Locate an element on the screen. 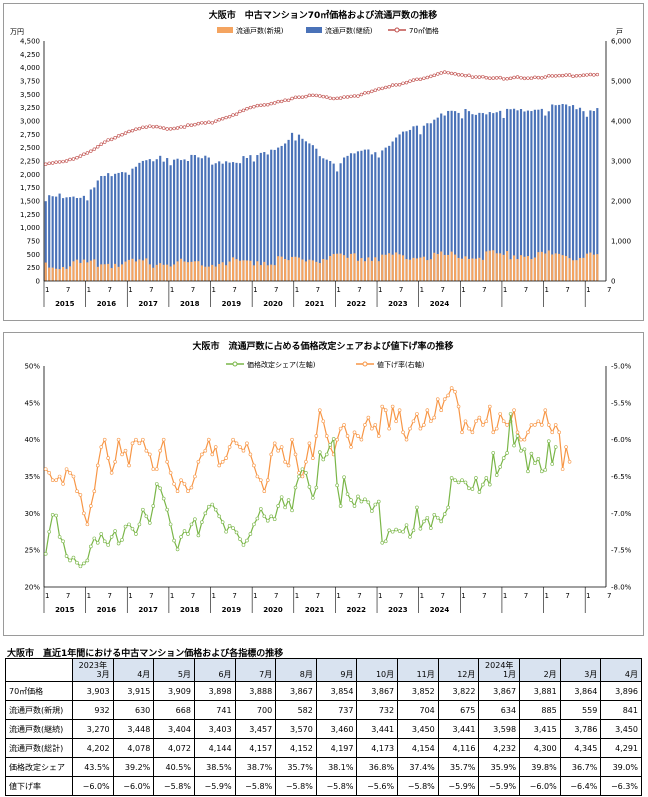 This screenshot has width=648, height=797. table-cell: 3,448 is located at coordinates (133, 729).